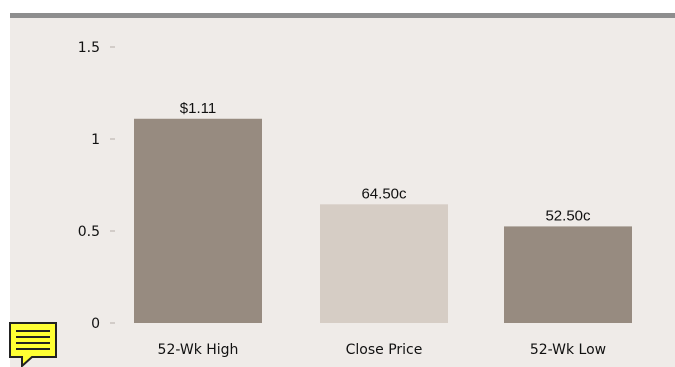 The height and width of the screenshot is (367, 675). What do you see at coordinates (568, 350) in the screenshot?
I see `x-tick-label: 52-Wk Low` at bounding box center [568, 350].